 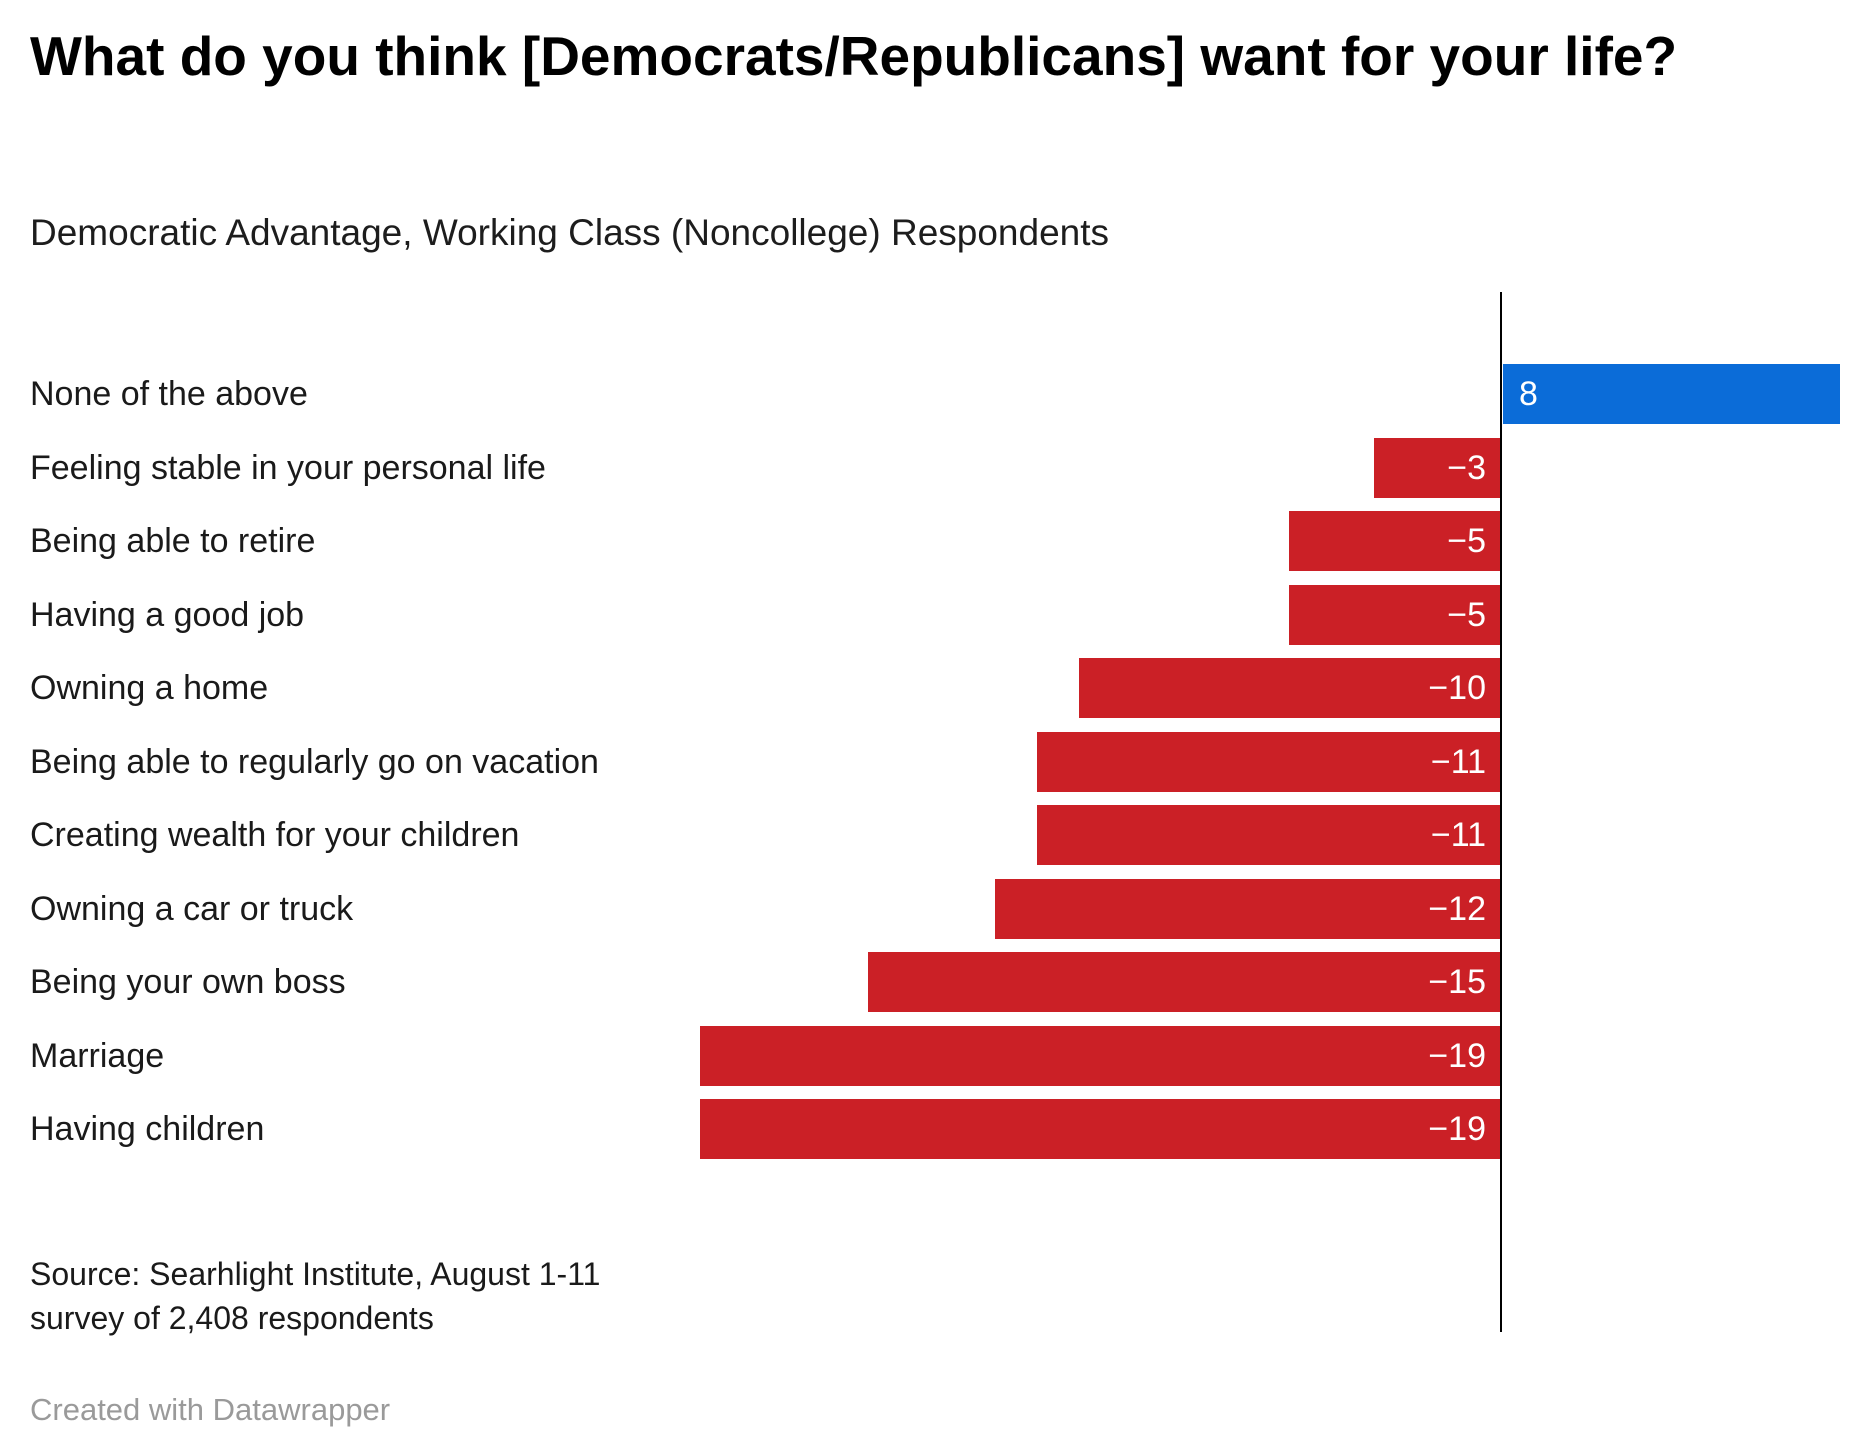 What do you see at coordinates (935, 615) in the screenshot?
I see `bar-row: Having a good job −5` at bounding box center [935, 615].